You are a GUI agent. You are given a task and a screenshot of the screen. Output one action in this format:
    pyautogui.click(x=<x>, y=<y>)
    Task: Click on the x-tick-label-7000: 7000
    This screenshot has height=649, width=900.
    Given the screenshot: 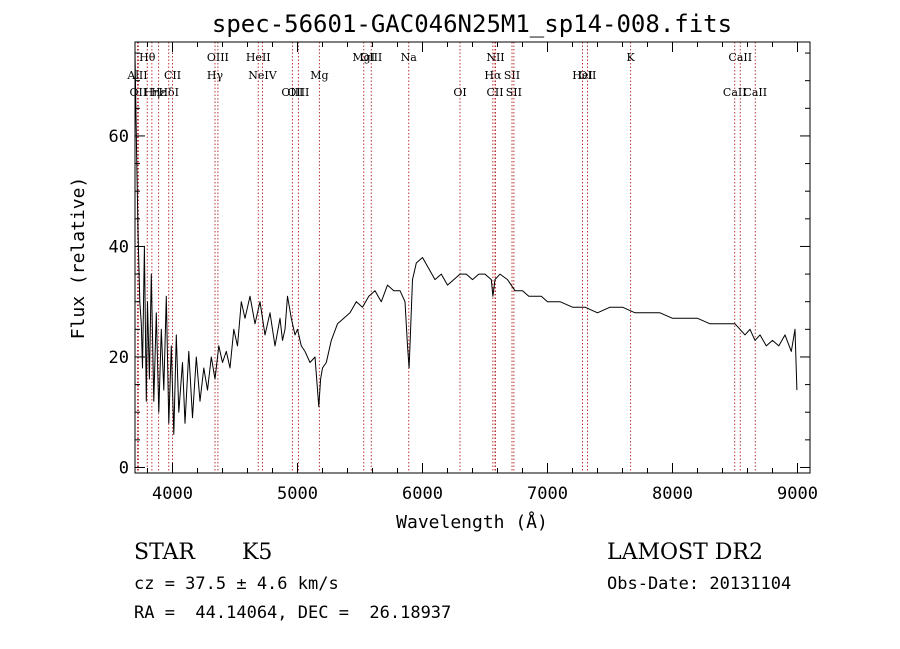 What is the action you would take?
    pyautogui.click(x=547, y=494)
    